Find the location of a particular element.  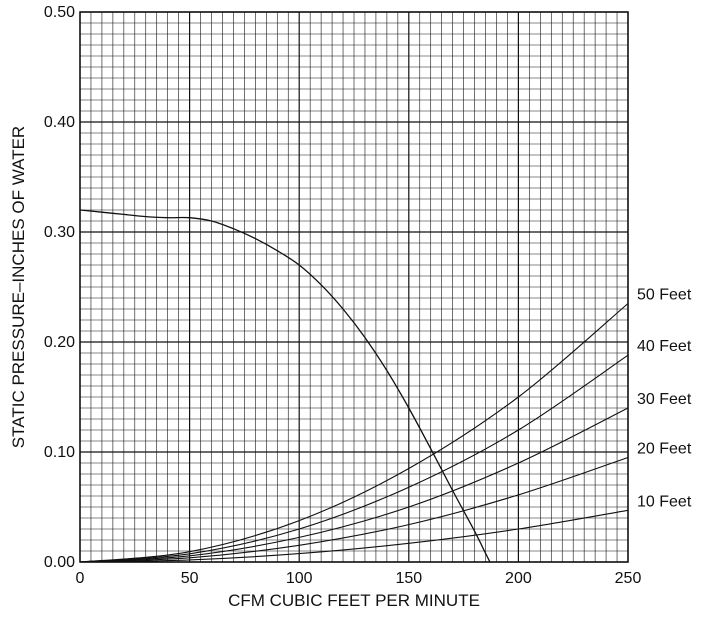

series-labels: 10 Feet 20 Feet 30 Feet 40 Feet 50 Feet is located at coordinates (664, 399).